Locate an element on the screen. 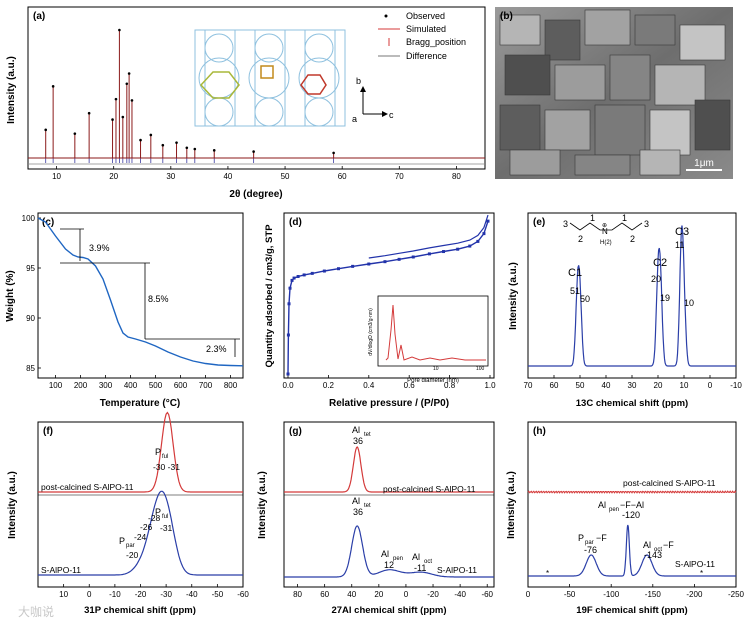 Image resolution: width=750 pixels, height=625 pixels. c-xtick-label-0: 100 is located at coordinates (56, 385).